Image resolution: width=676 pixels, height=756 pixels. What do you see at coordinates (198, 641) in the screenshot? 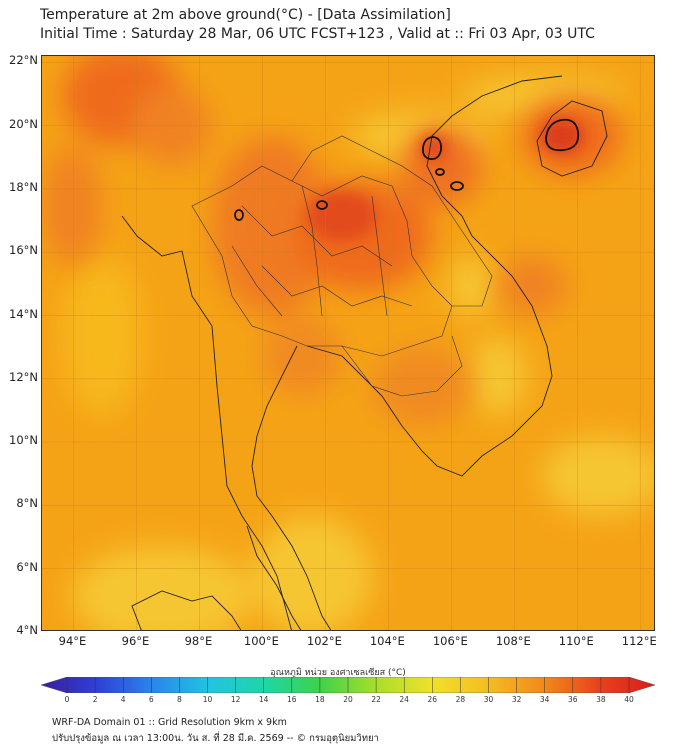
I see `lon-label: 98°E` at bounding box center [198, 641].